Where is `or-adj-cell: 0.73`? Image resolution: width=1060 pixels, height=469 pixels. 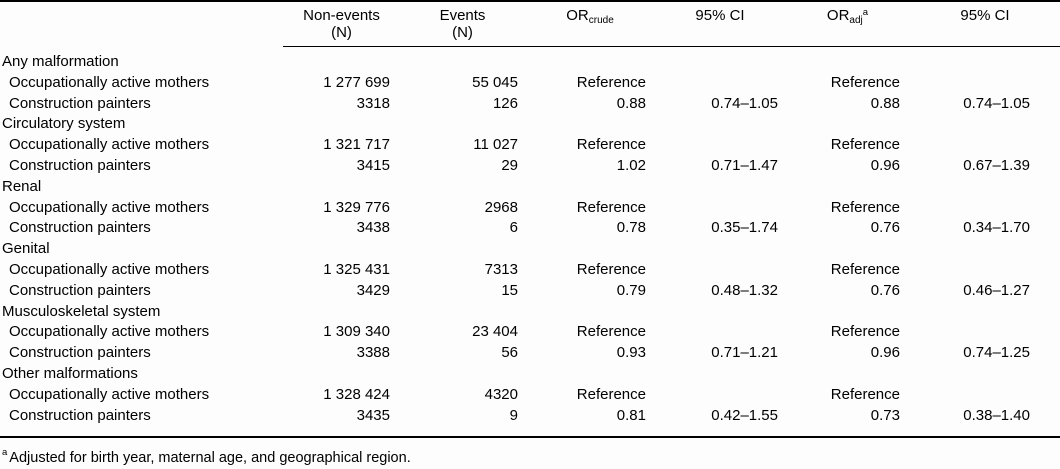
or-adj-cell: 0.73 is located at coordinates (885, 415).